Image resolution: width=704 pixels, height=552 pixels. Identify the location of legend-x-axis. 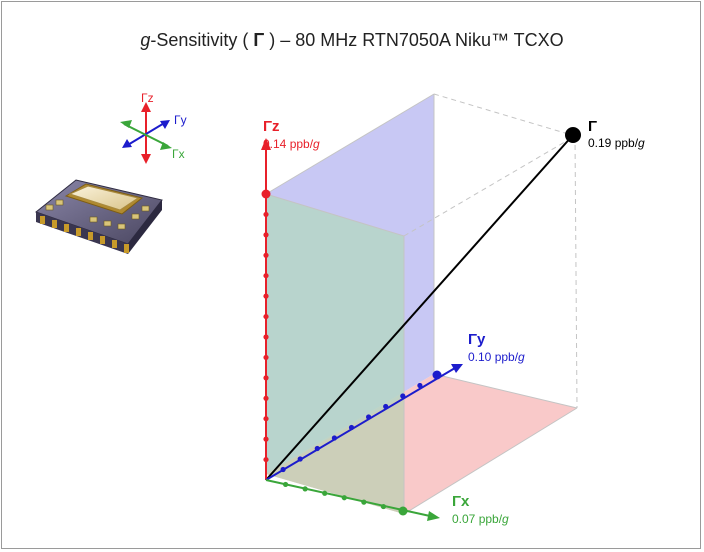
(146, 135).